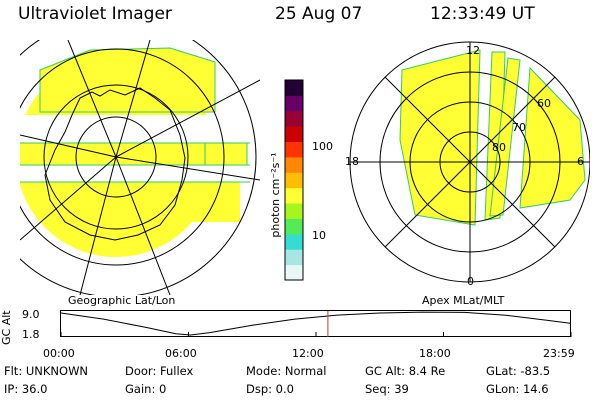 The width and height of the screenshot is (600, 400). Describe the element at coordinates (286, 371) in the screenshot. I see `info-mode: Mode: Normal` at that location.